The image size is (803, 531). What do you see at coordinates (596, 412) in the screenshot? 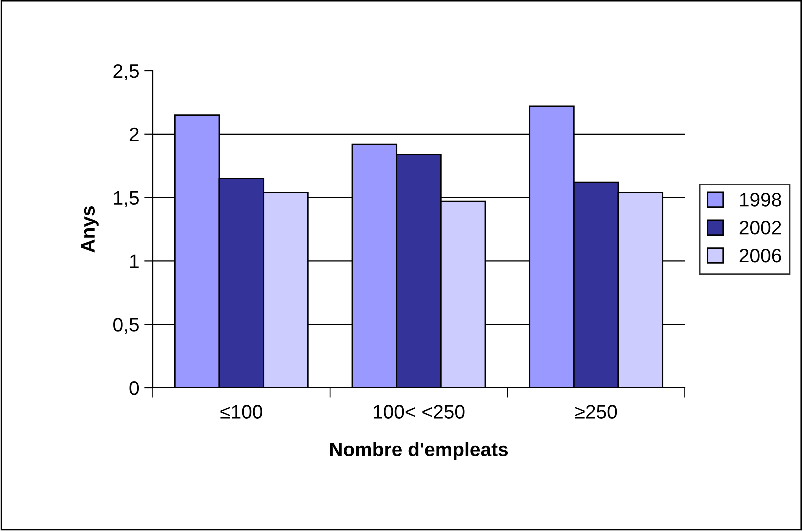
I see `x-tick-label: ≥250` at bounding box center [596, 412].